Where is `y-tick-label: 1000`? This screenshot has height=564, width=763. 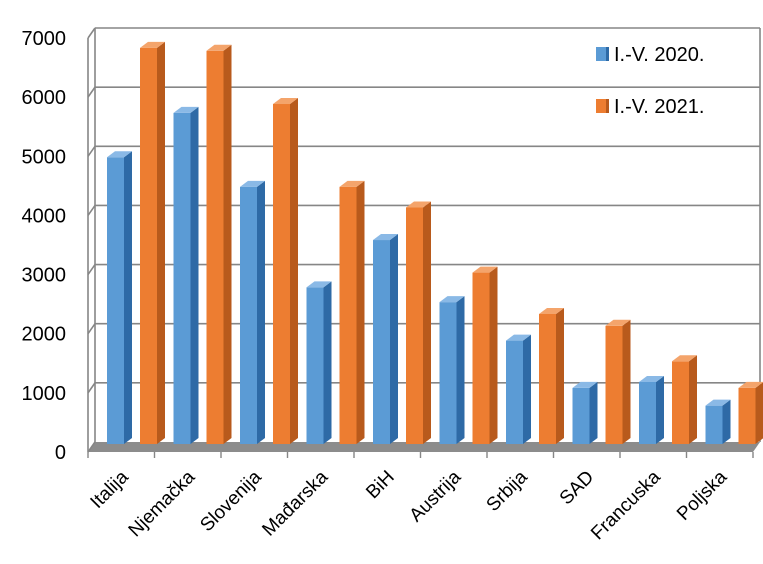 y-tick-label: 1000 is located at coordinates (44, 394).